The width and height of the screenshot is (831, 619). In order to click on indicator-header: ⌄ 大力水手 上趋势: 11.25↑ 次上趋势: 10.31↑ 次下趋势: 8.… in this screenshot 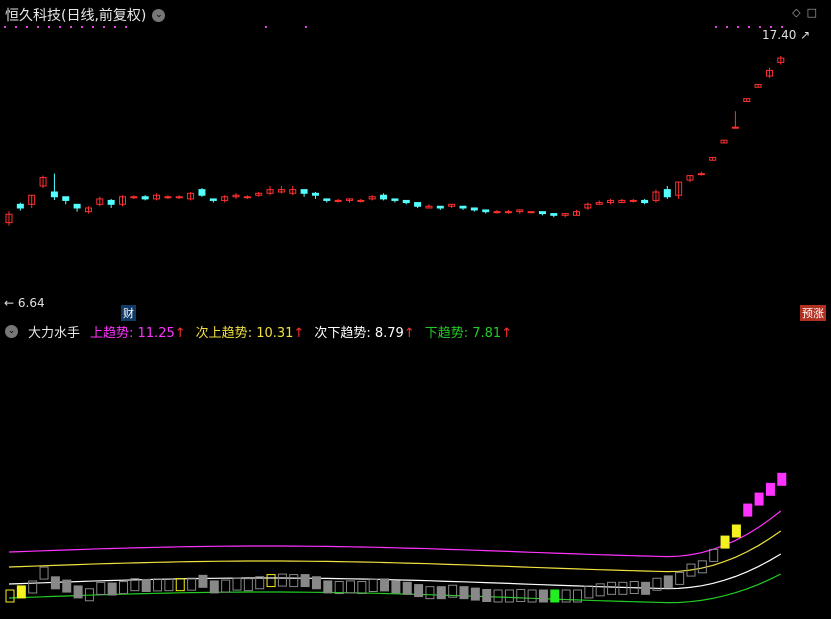, I will do `click(258, 331)`.